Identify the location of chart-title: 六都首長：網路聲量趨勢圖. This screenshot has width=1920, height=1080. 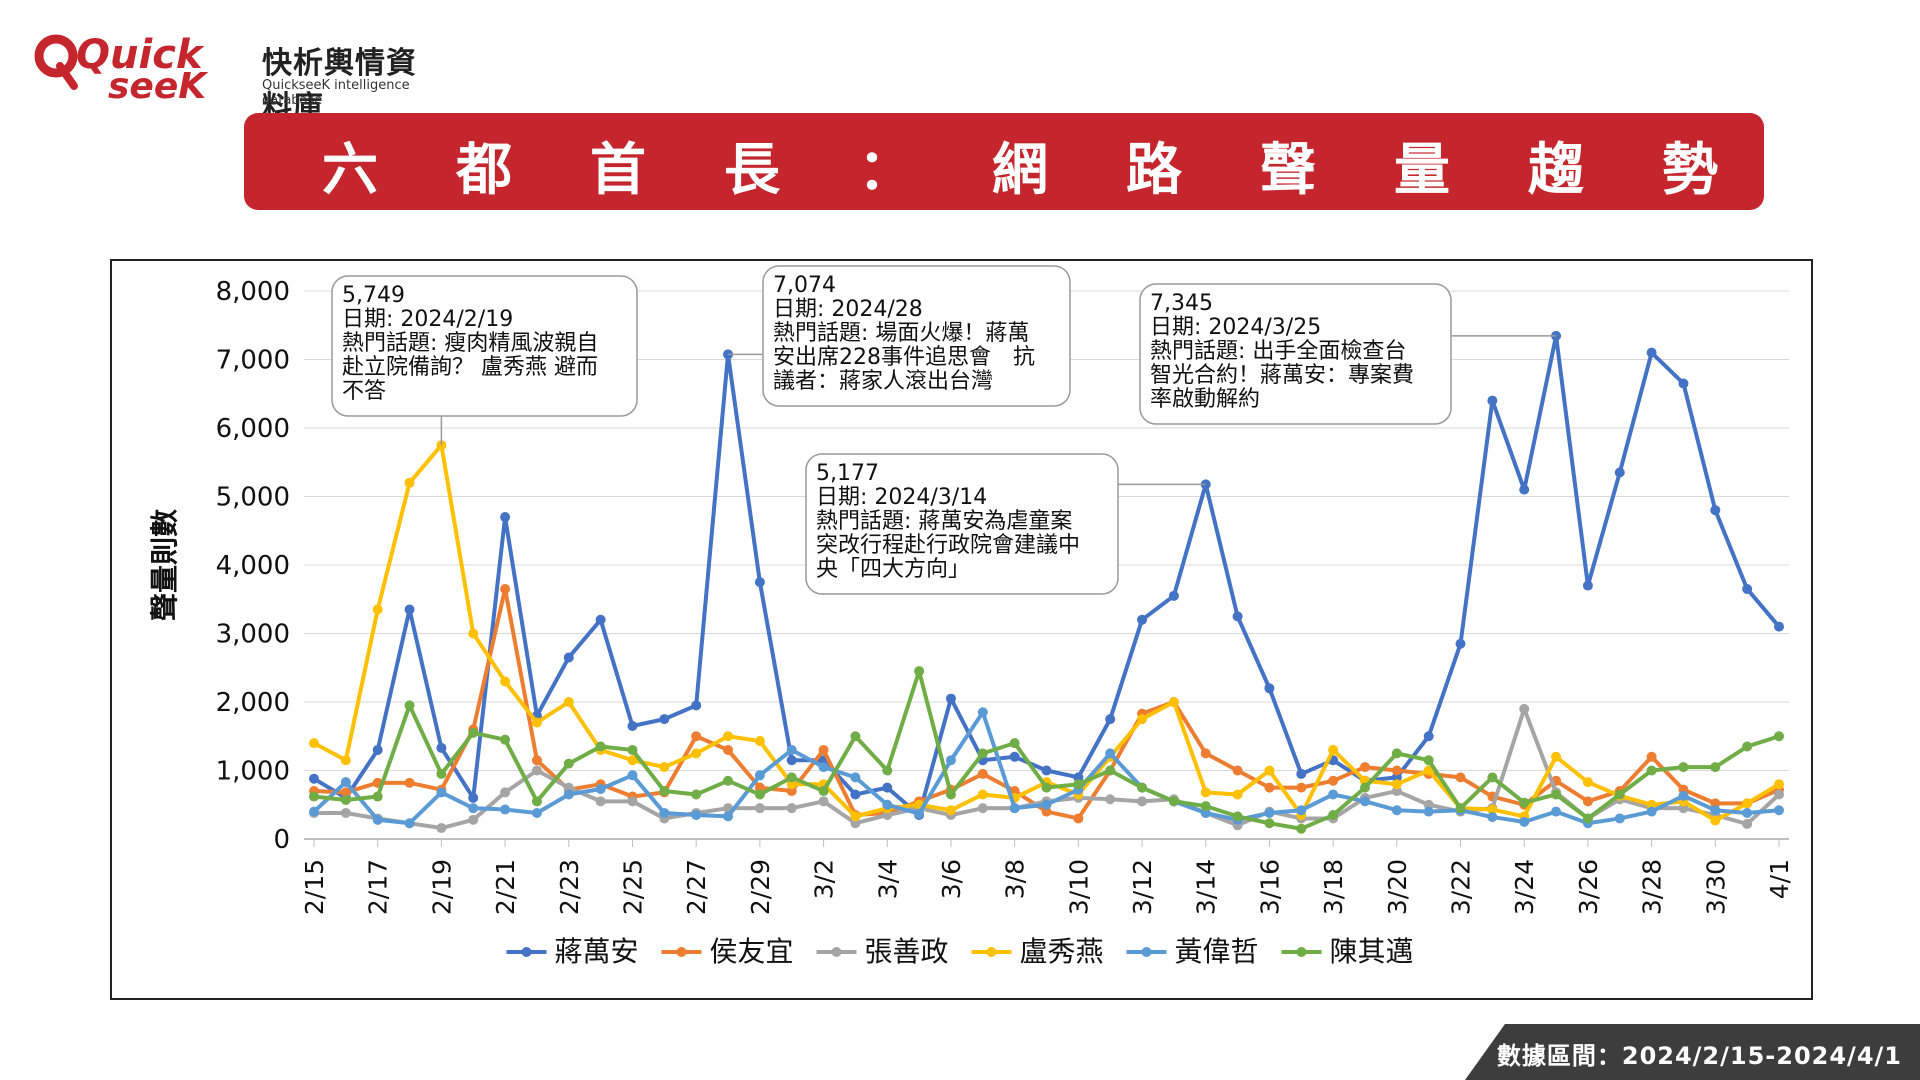
(1121, 170).